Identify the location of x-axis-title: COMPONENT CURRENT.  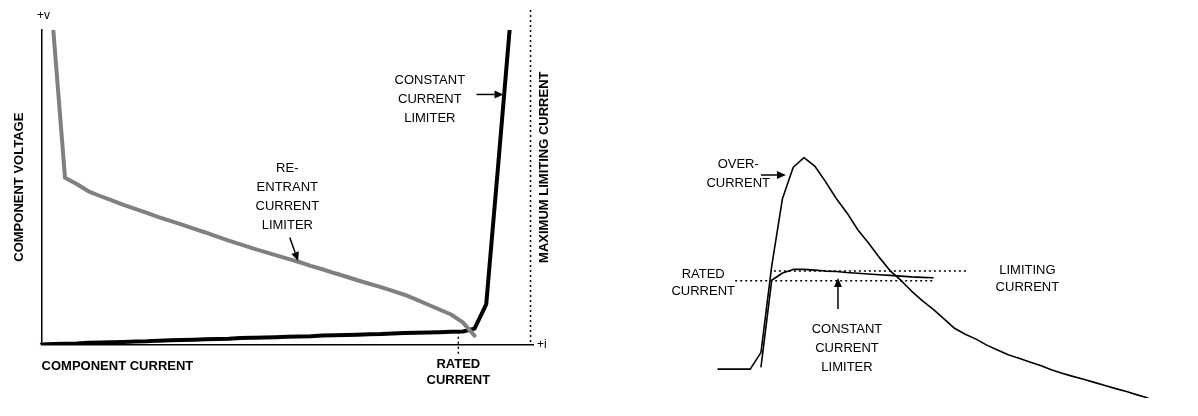
(117, 365).